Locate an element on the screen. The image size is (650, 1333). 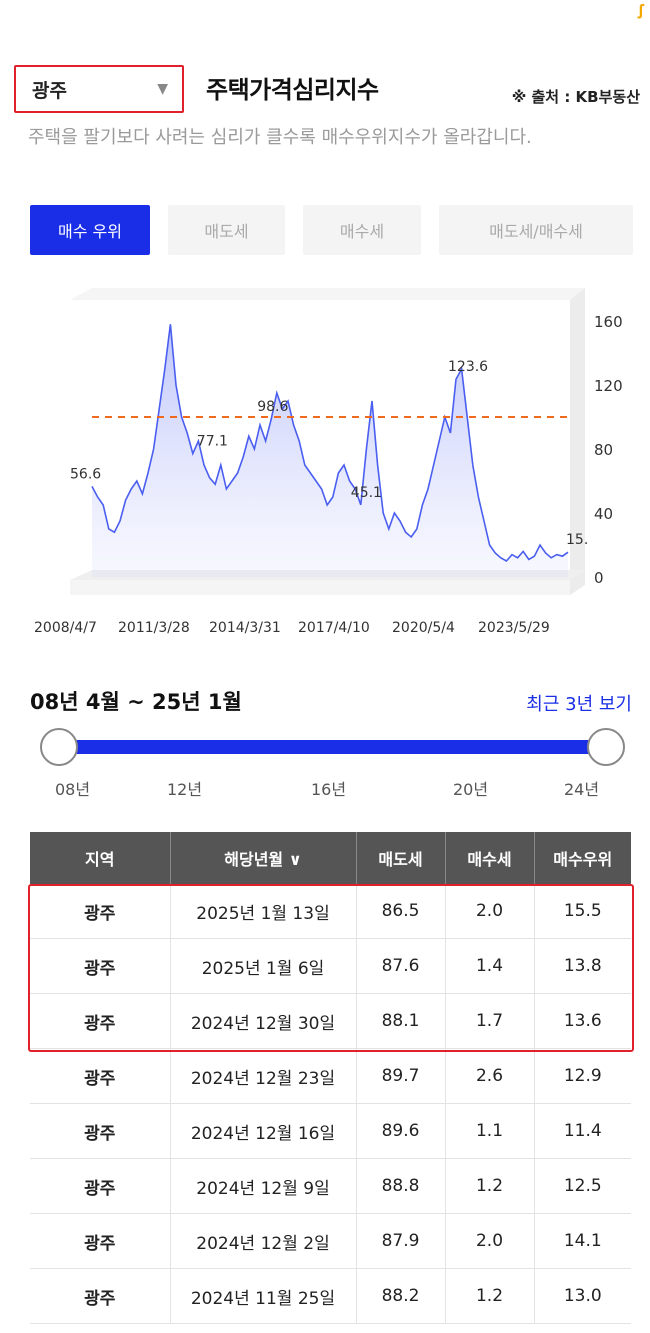
recent-3-years-link: 최근 3년 보기 is located at coordinates (579, 704).